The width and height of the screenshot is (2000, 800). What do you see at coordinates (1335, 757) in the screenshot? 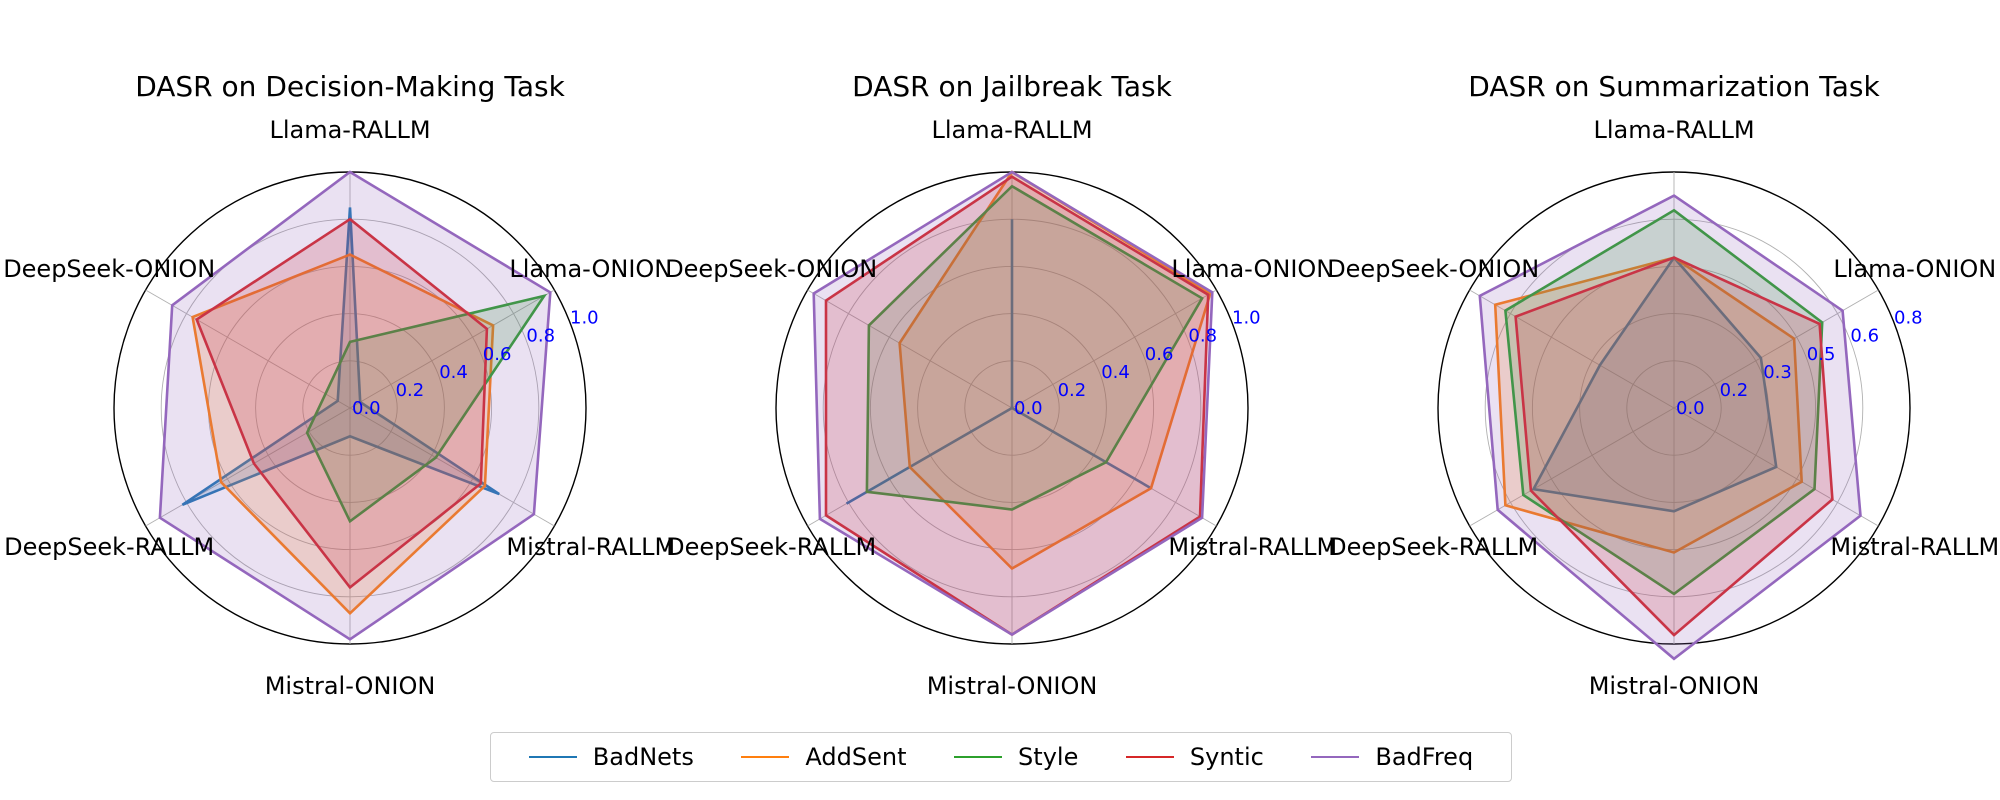
I see `legend-swatch-badfreq` at bounding box center [1335, 757].